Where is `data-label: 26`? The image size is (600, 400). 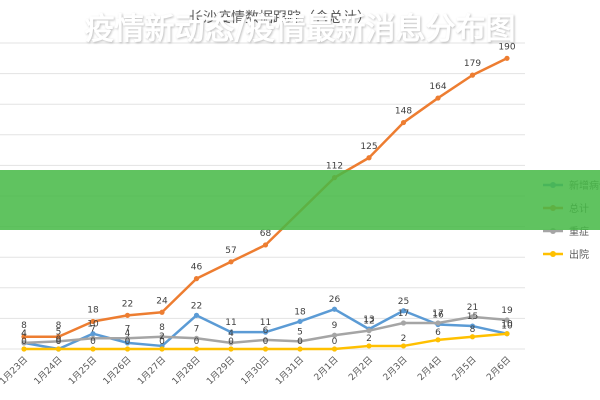
data-label: 26 is located at coordinates (335, 300).